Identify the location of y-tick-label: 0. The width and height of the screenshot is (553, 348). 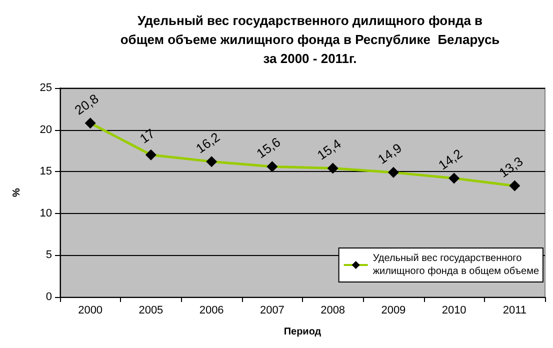
(49, 297).